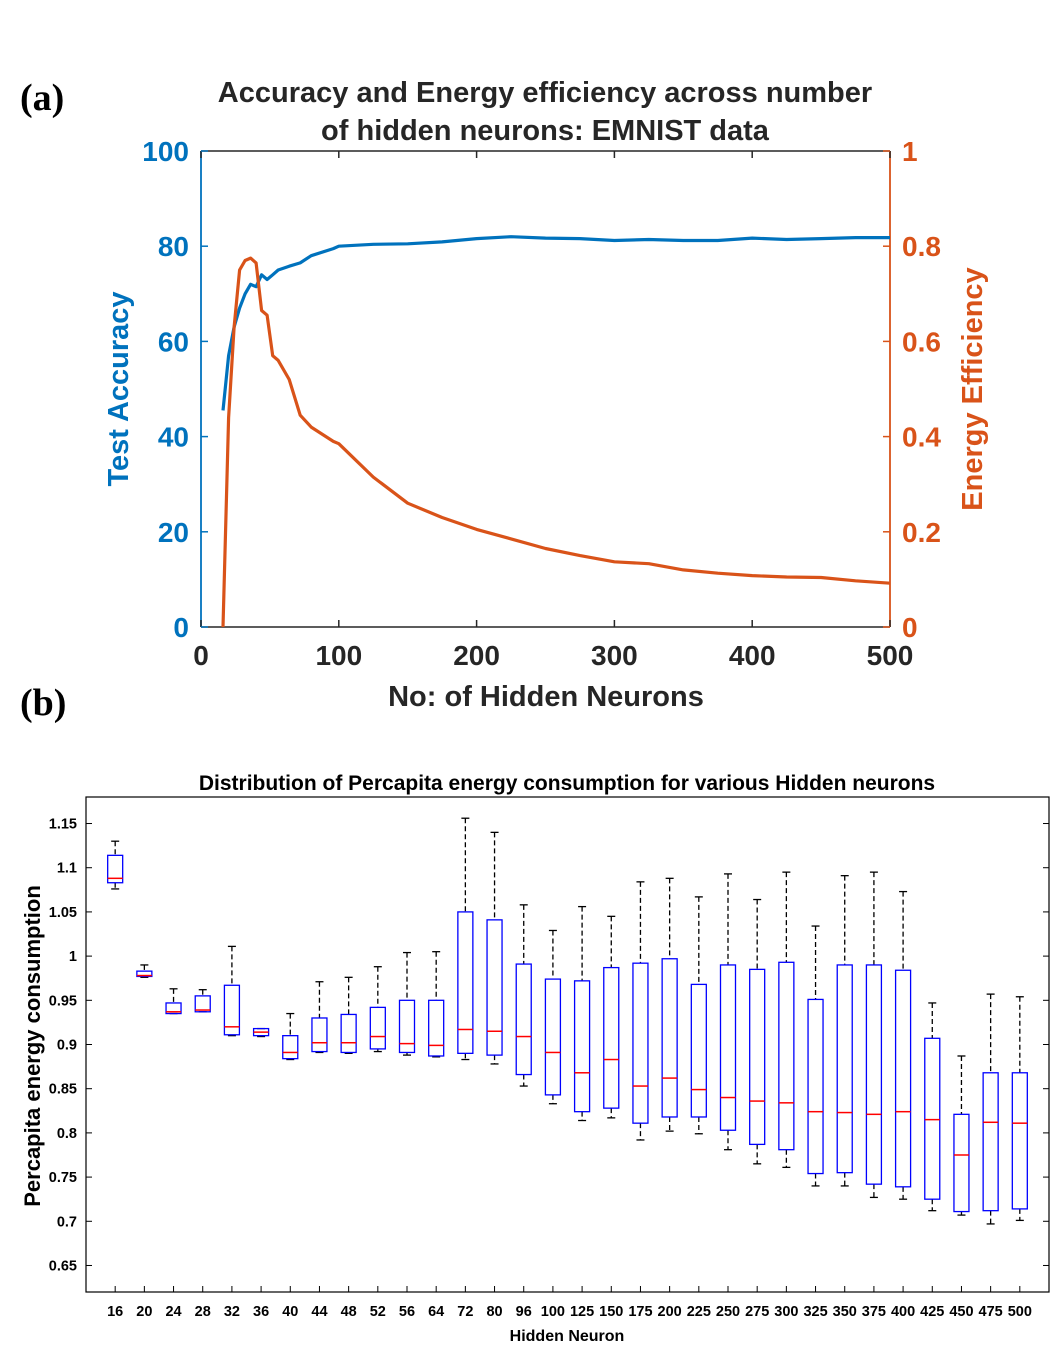 Image resolution: width=1058 pixels, height=1361 pixels. I want to click on left-y-tick-label: 100, so click(165, 151).